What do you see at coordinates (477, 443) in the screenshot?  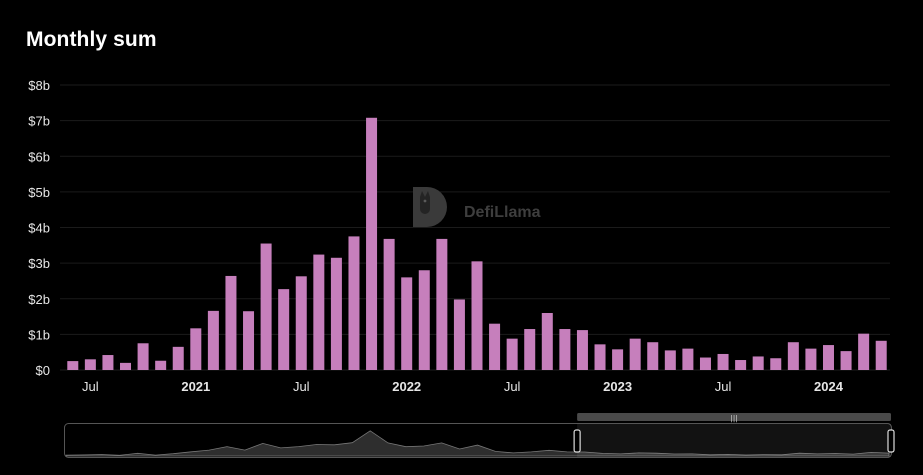 I see `zoom-mini-chart` at bounding box center [477, 443].